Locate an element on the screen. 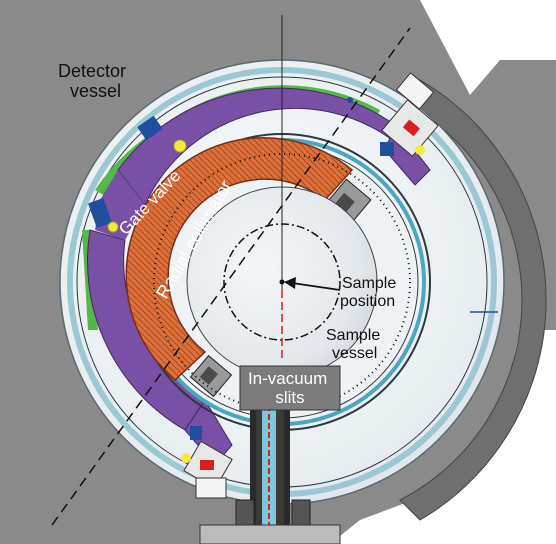  in-vacuum-slits-box is located at coordinates (290, 388).